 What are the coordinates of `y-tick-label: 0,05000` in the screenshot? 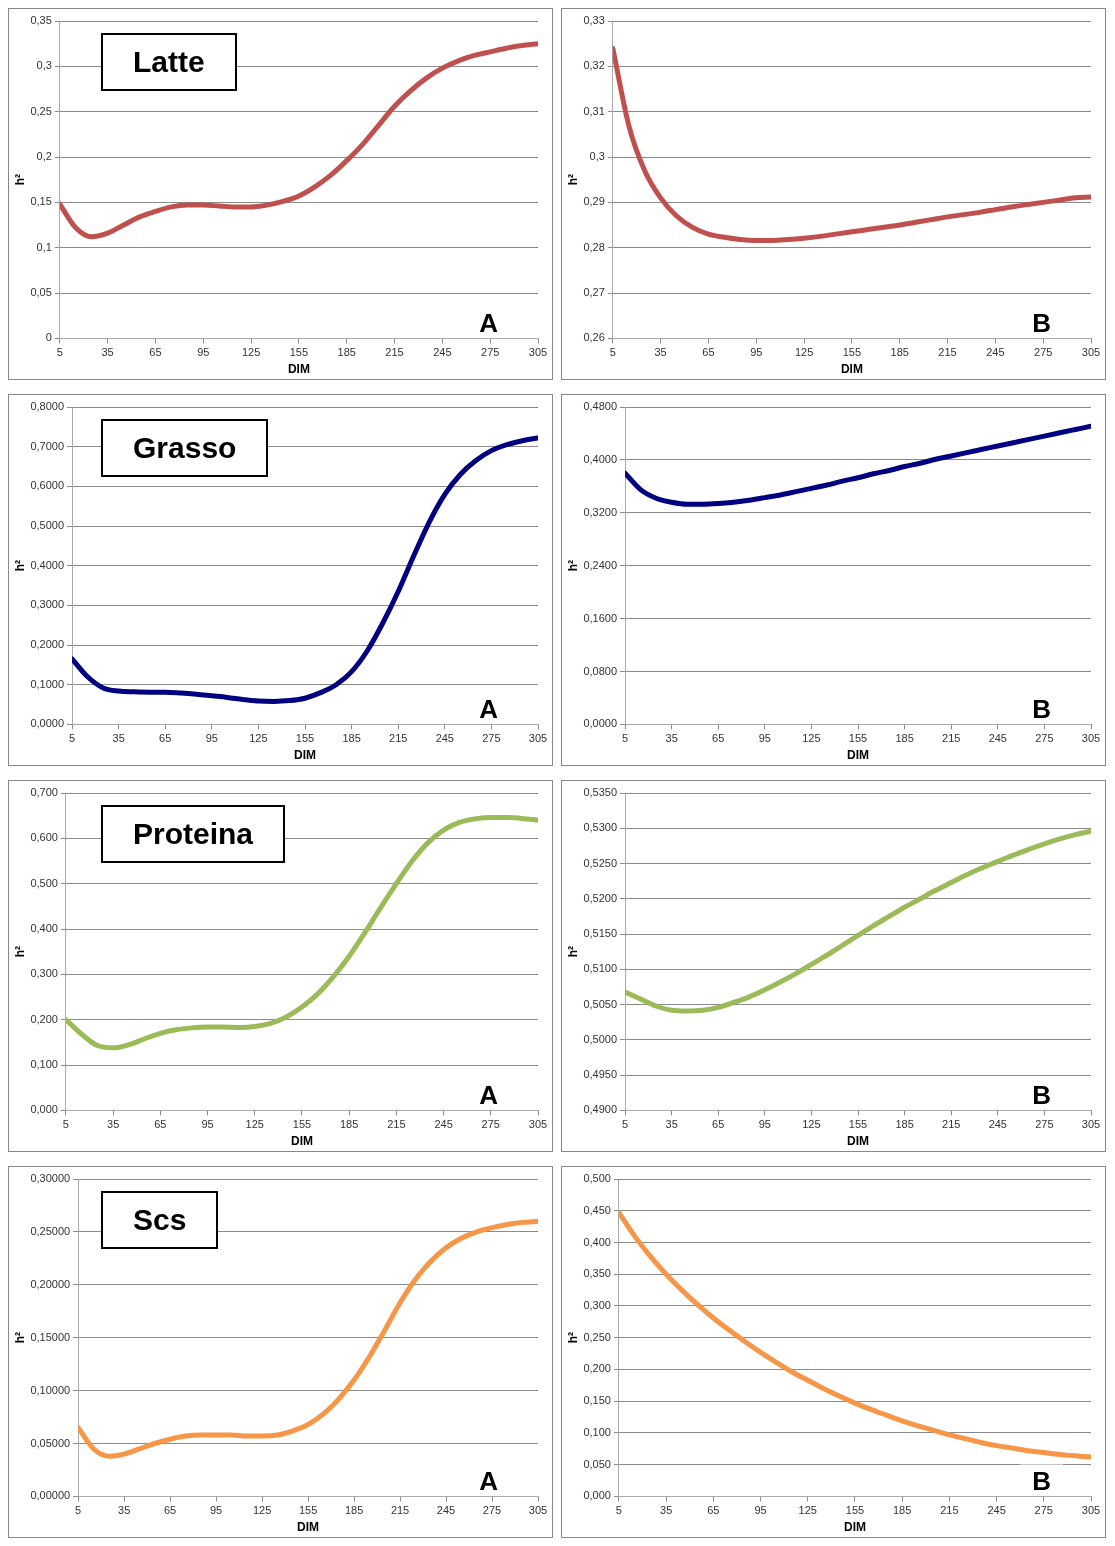 It's located at (50, 1442).